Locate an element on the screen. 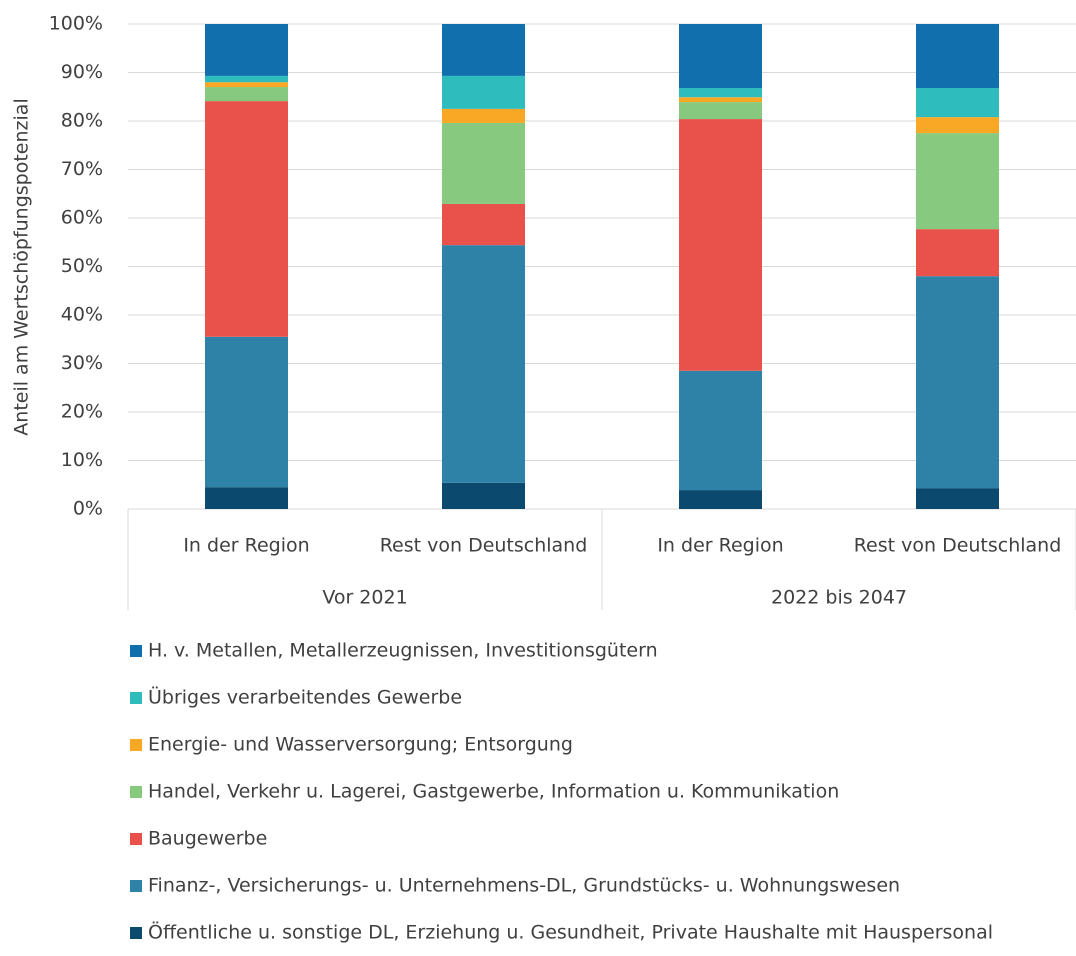 The height and width of the screenshot is (956, 1076). y-tick-label: 80% is located at coordinates (82, 121).